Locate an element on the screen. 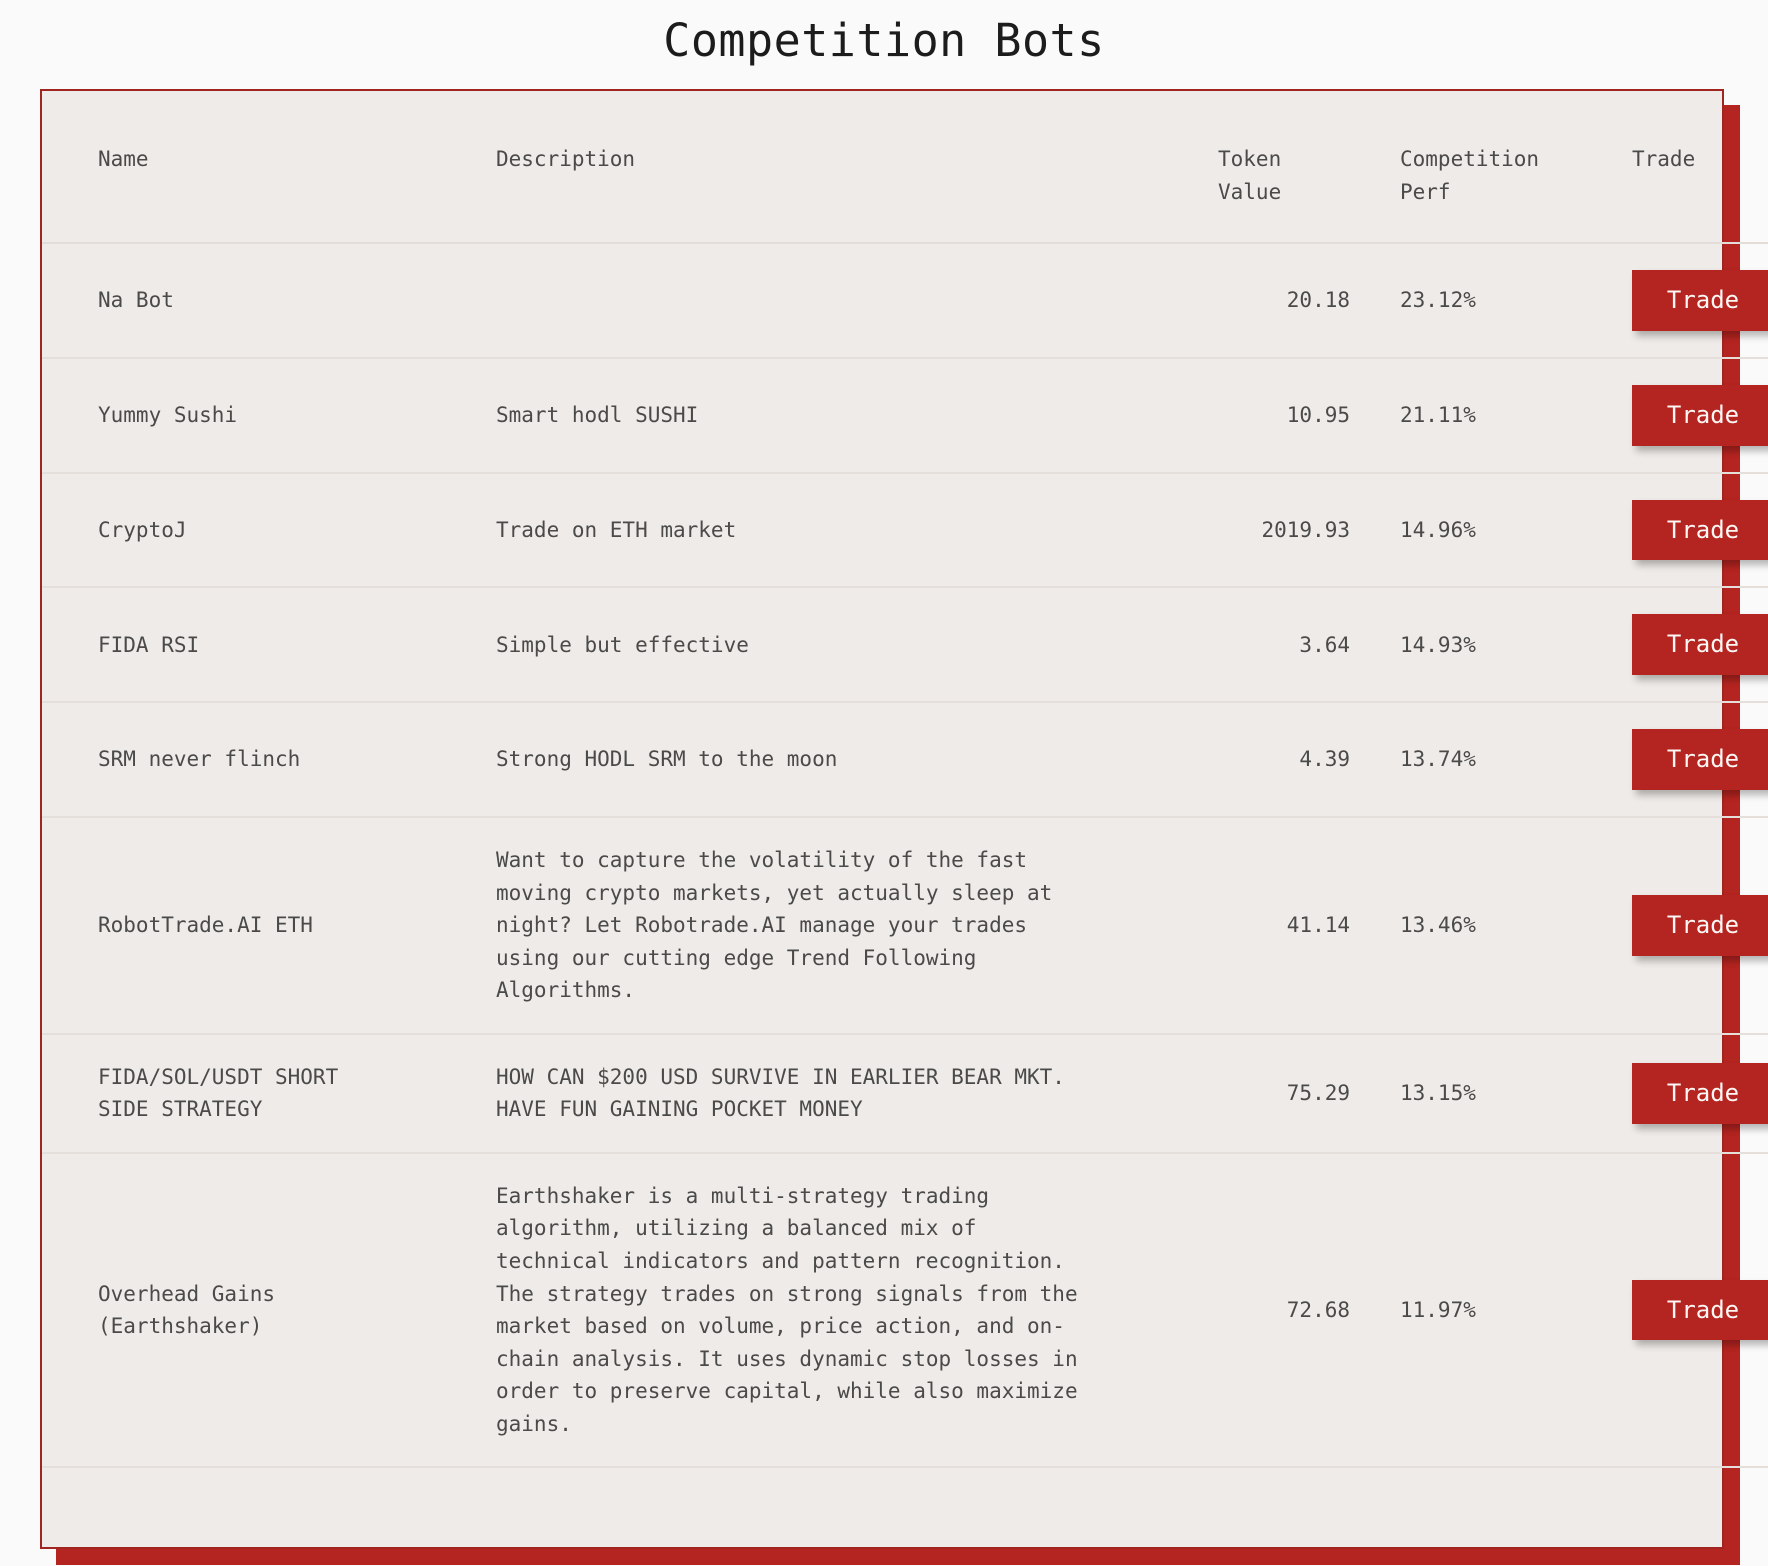  column-header-competition-perf: Competition Perf is located at coordinates (1494, 168).